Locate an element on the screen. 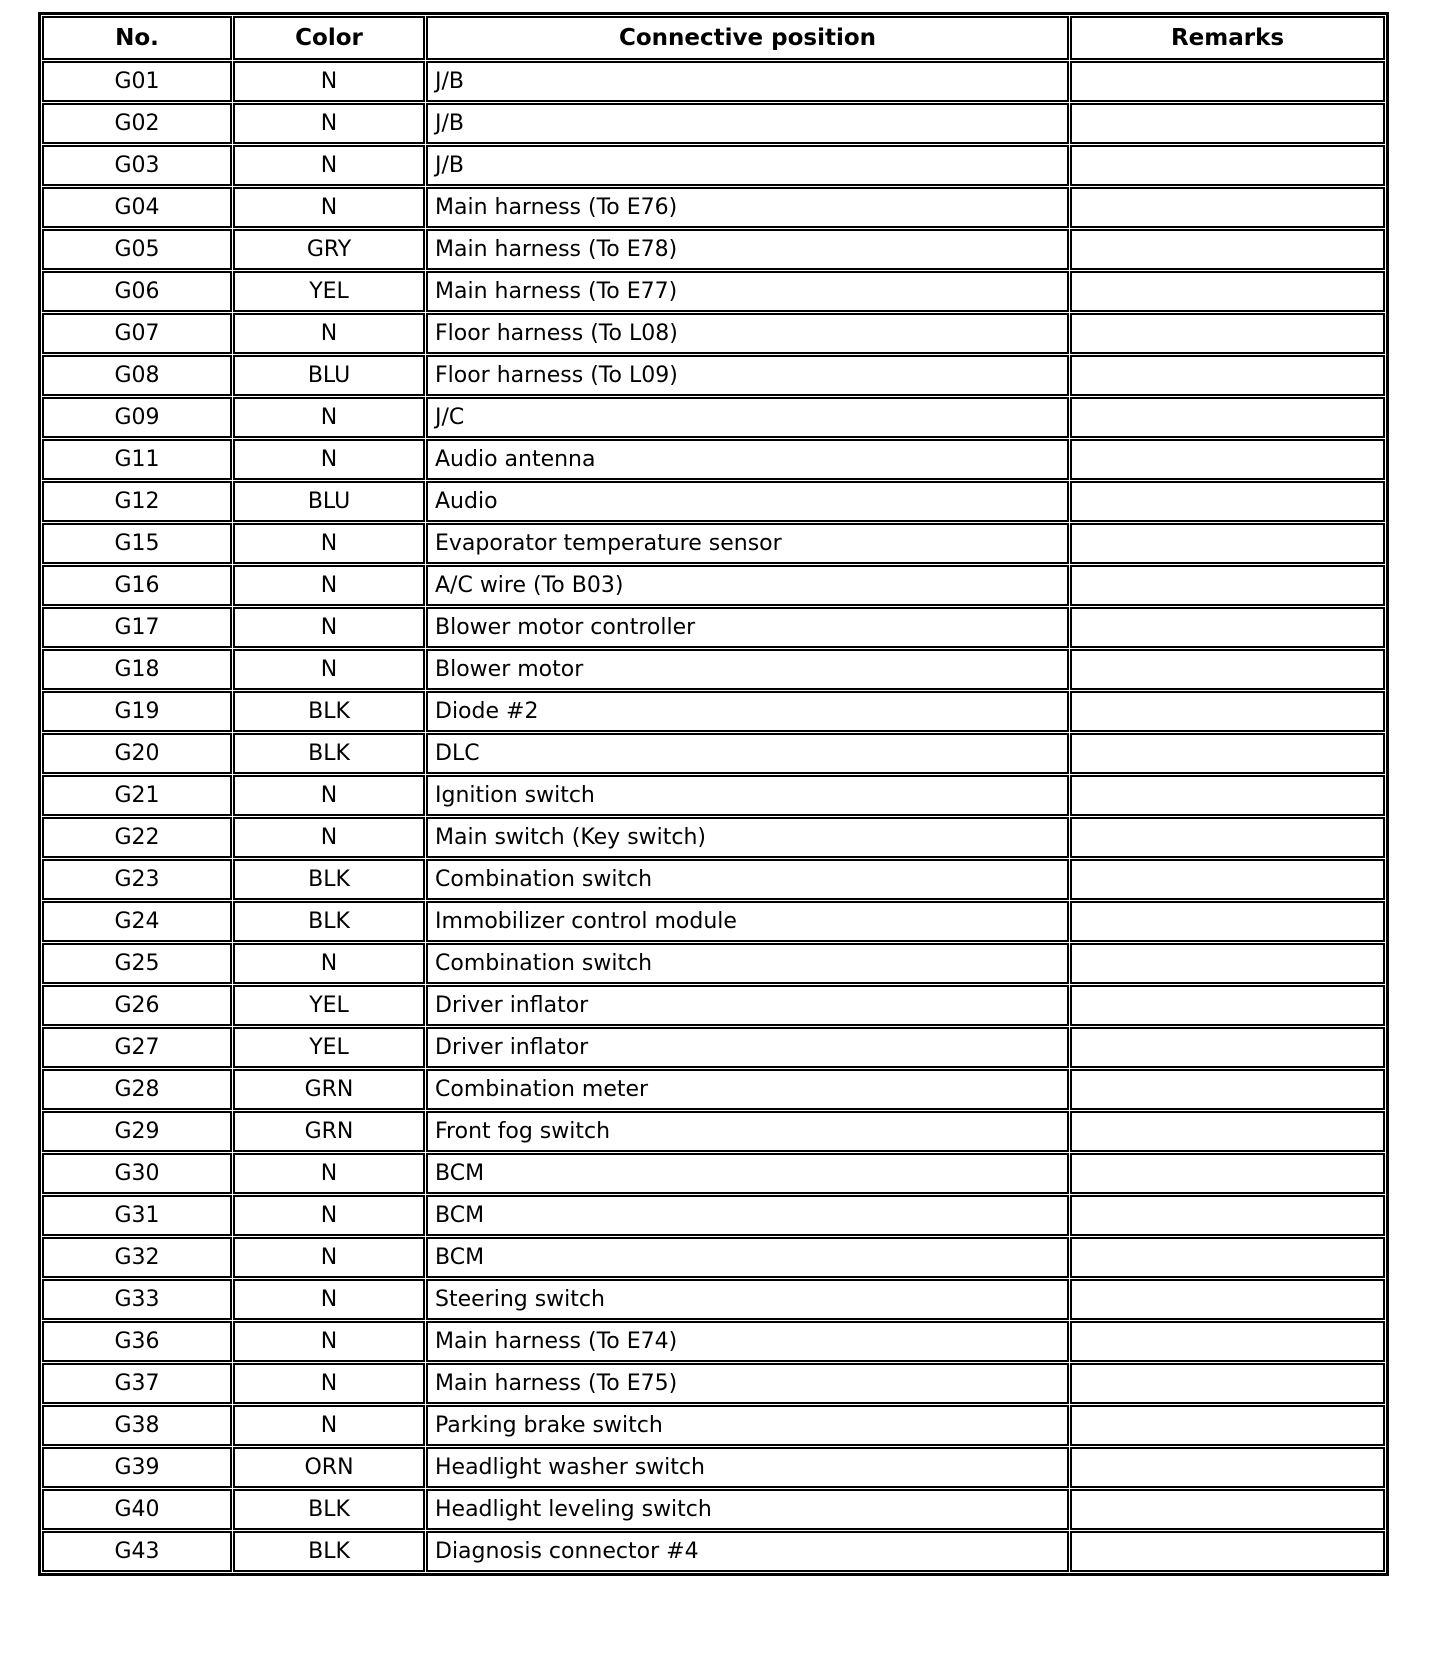 Image resolution: width=1456 pixels, height=1654 pixels. row-position-cell: DLC is located at coordinates (747, 753).